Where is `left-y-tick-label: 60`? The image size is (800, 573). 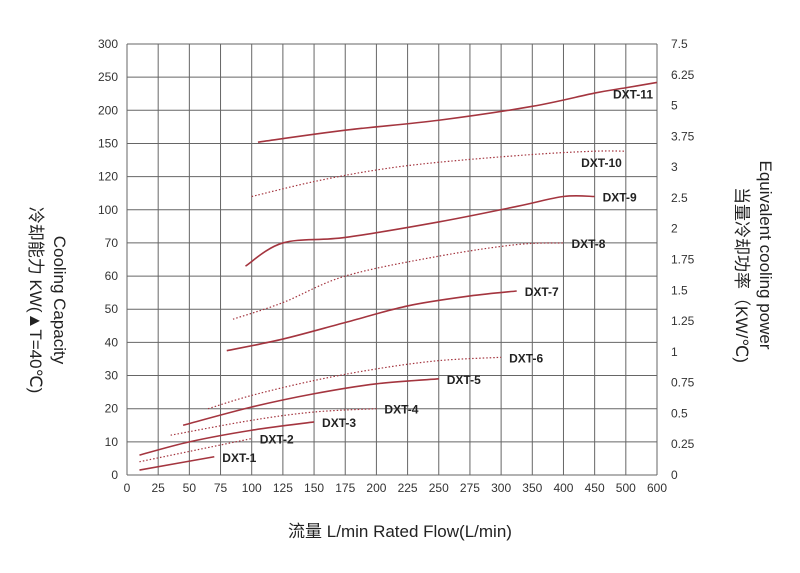 left-y-tick-label: 60 is located at coordinates (112, 276).